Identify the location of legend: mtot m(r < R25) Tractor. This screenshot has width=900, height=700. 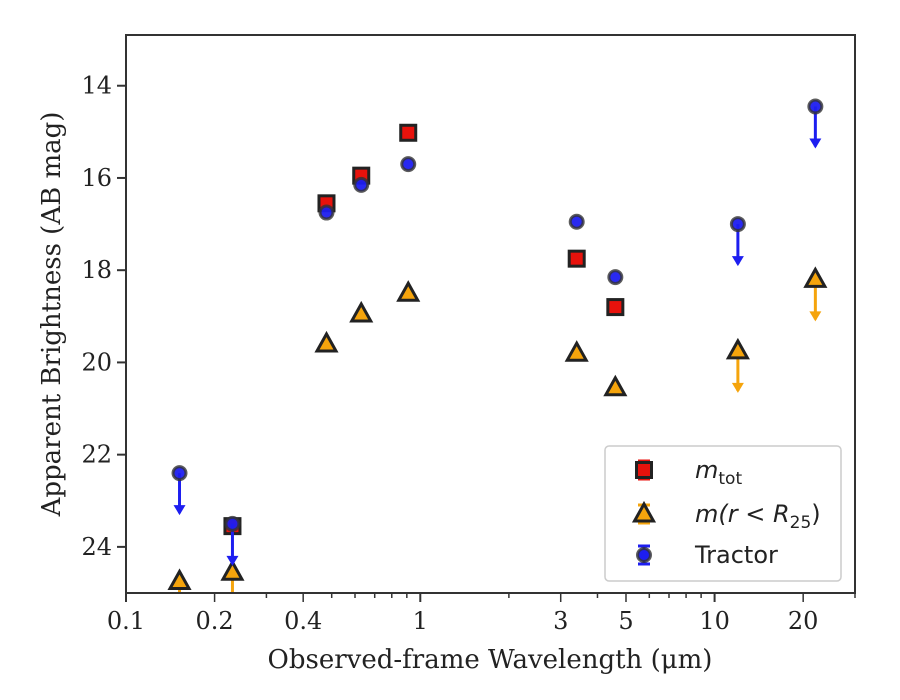
(723, 513).